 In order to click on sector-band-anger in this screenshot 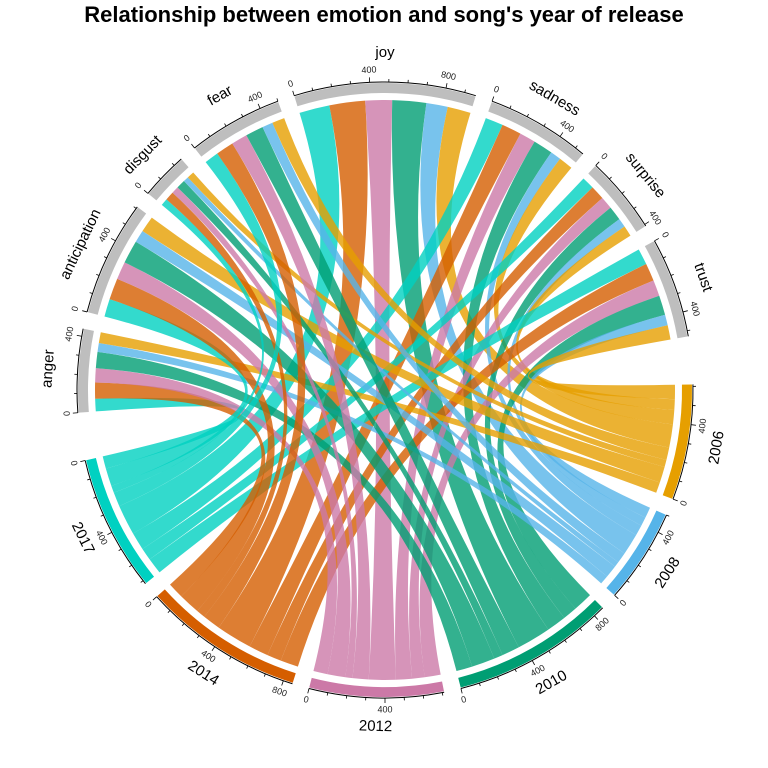, I will do `click(86, 370)`.